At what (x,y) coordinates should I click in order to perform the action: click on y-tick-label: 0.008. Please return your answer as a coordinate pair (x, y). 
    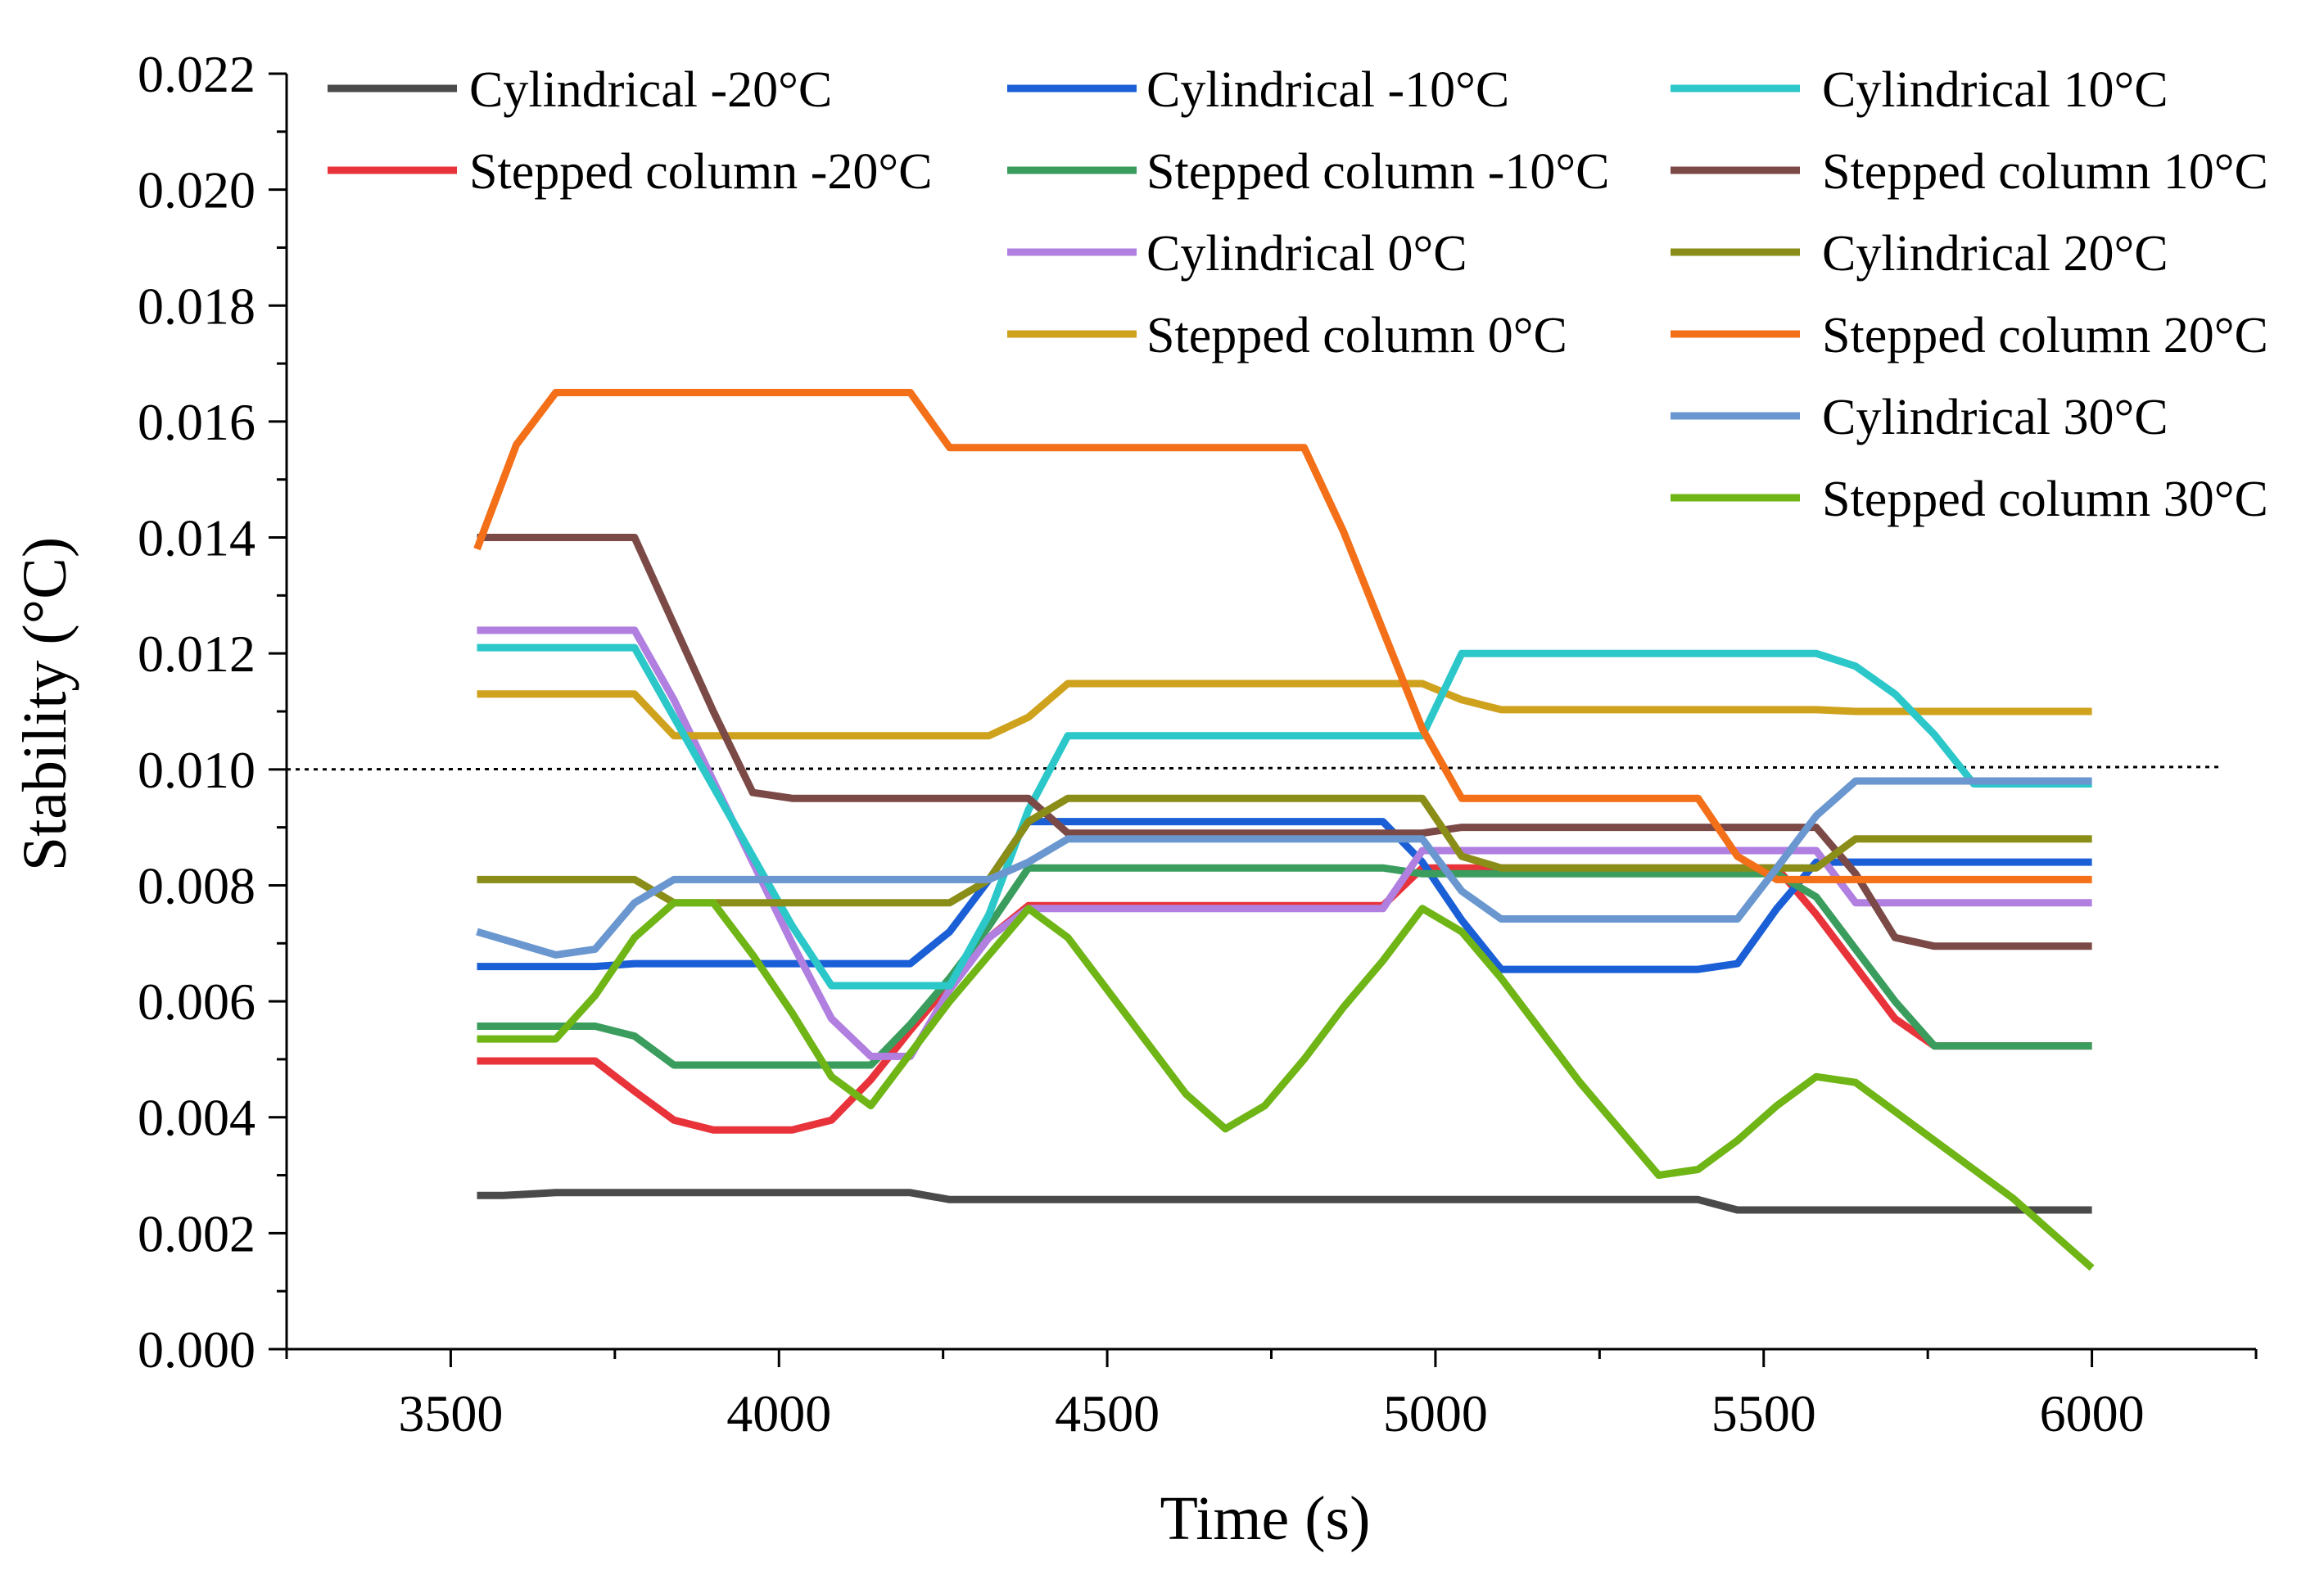
    Looking at the image, I should click on (197, 885).